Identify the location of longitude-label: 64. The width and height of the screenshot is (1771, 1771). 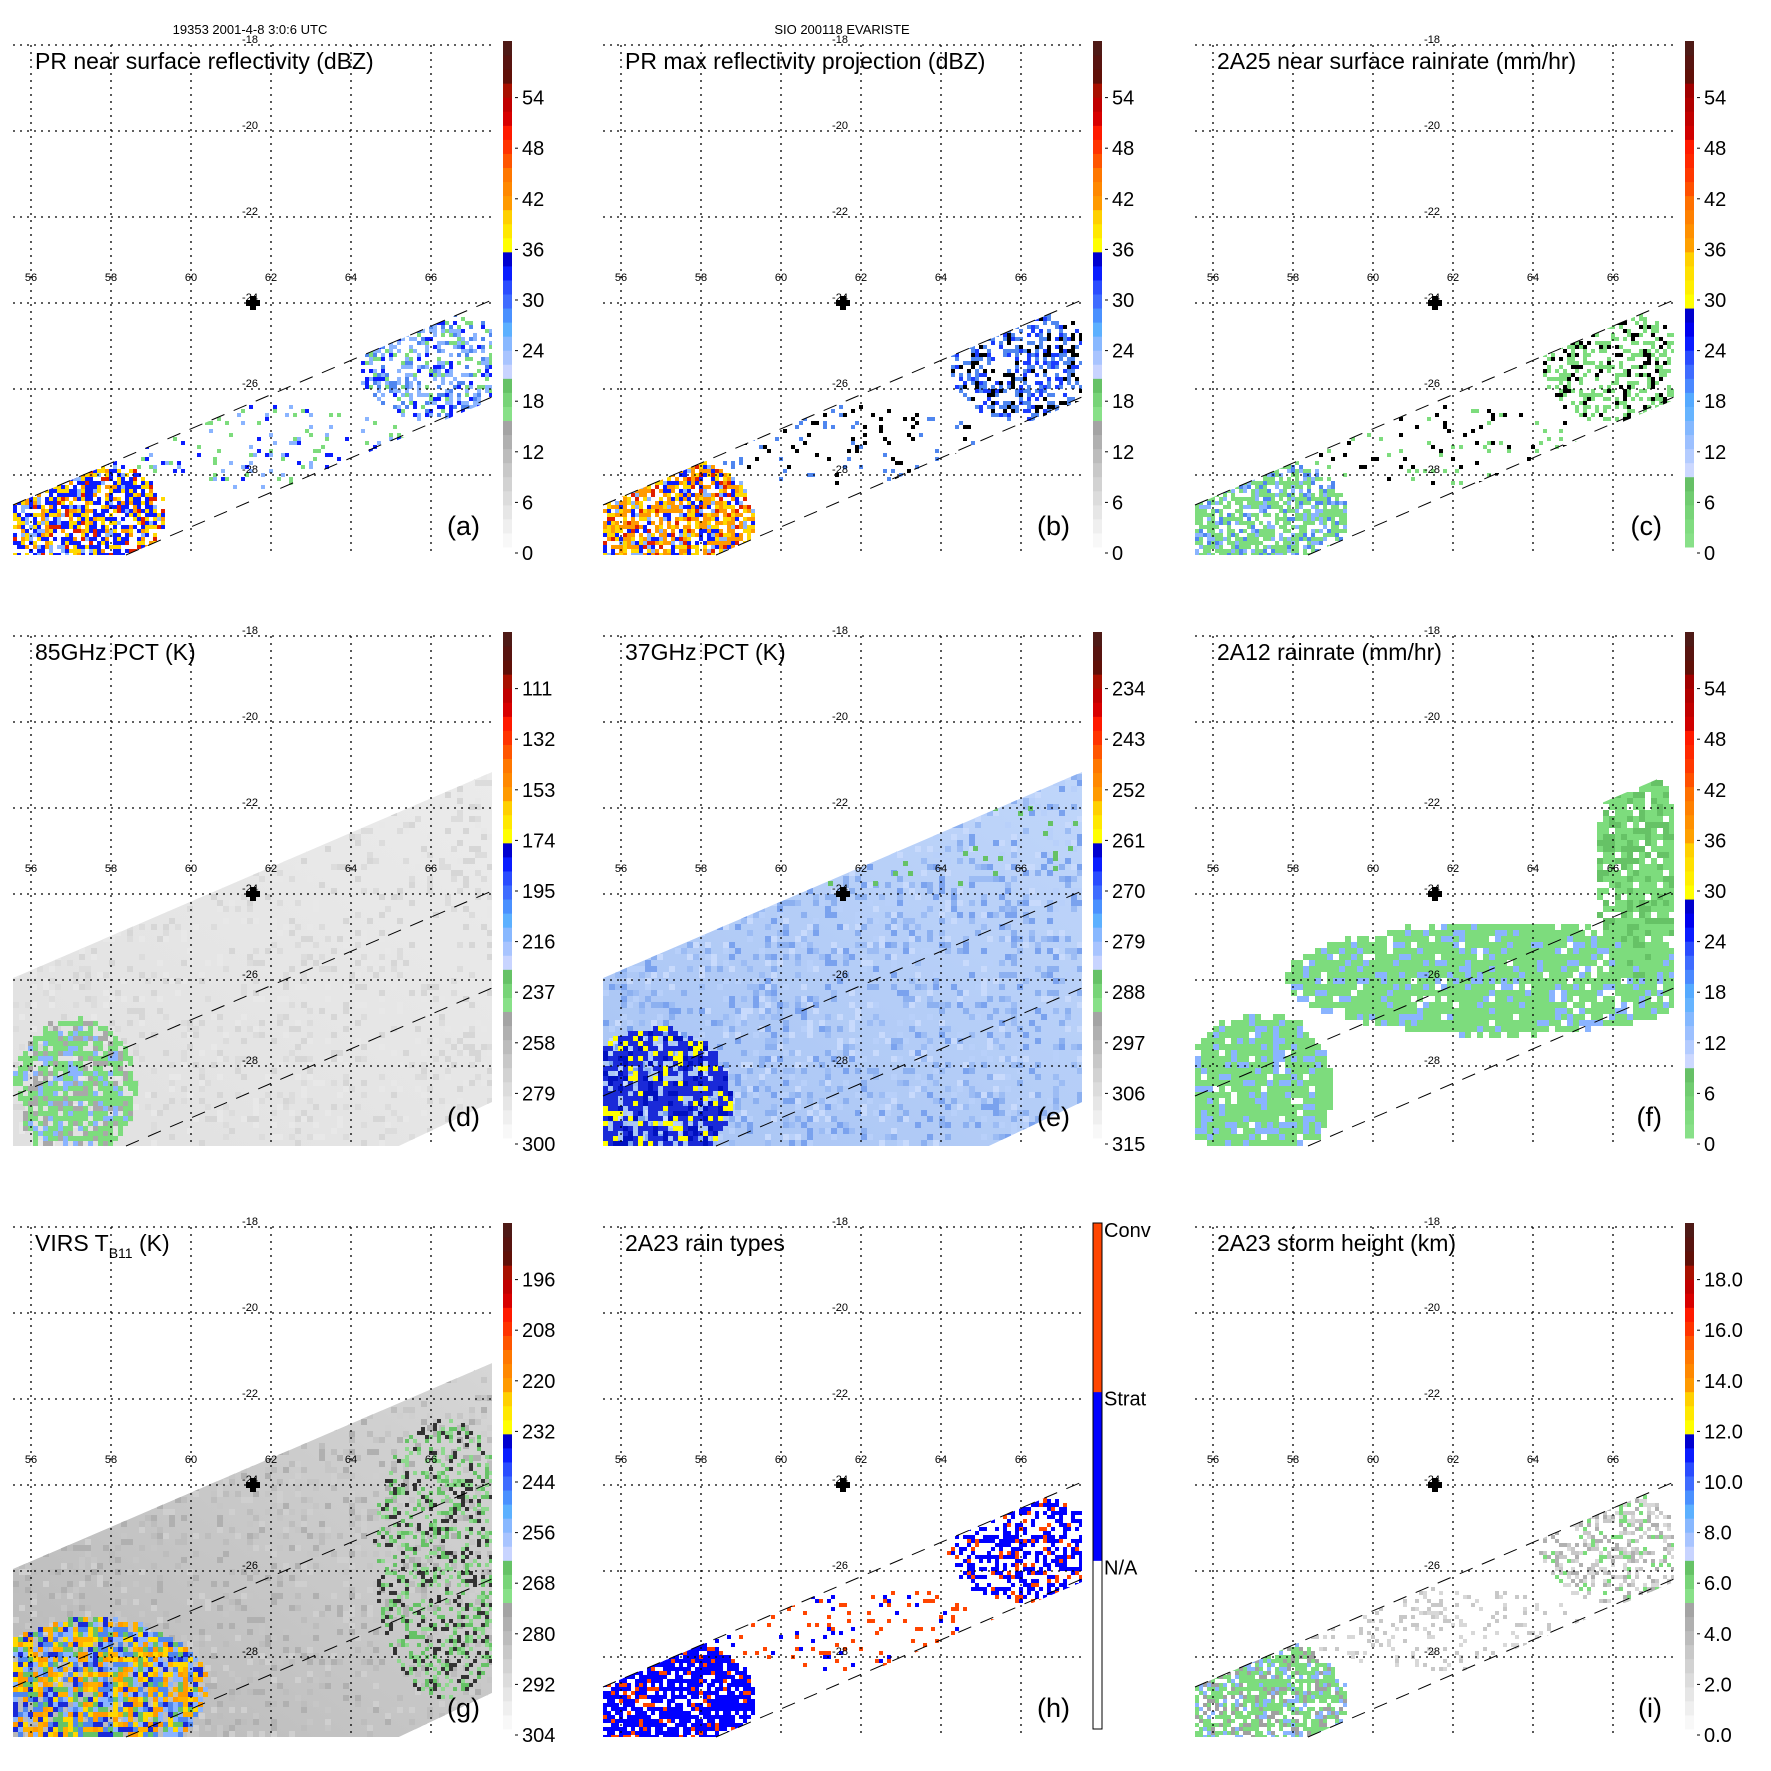
(351, 278).